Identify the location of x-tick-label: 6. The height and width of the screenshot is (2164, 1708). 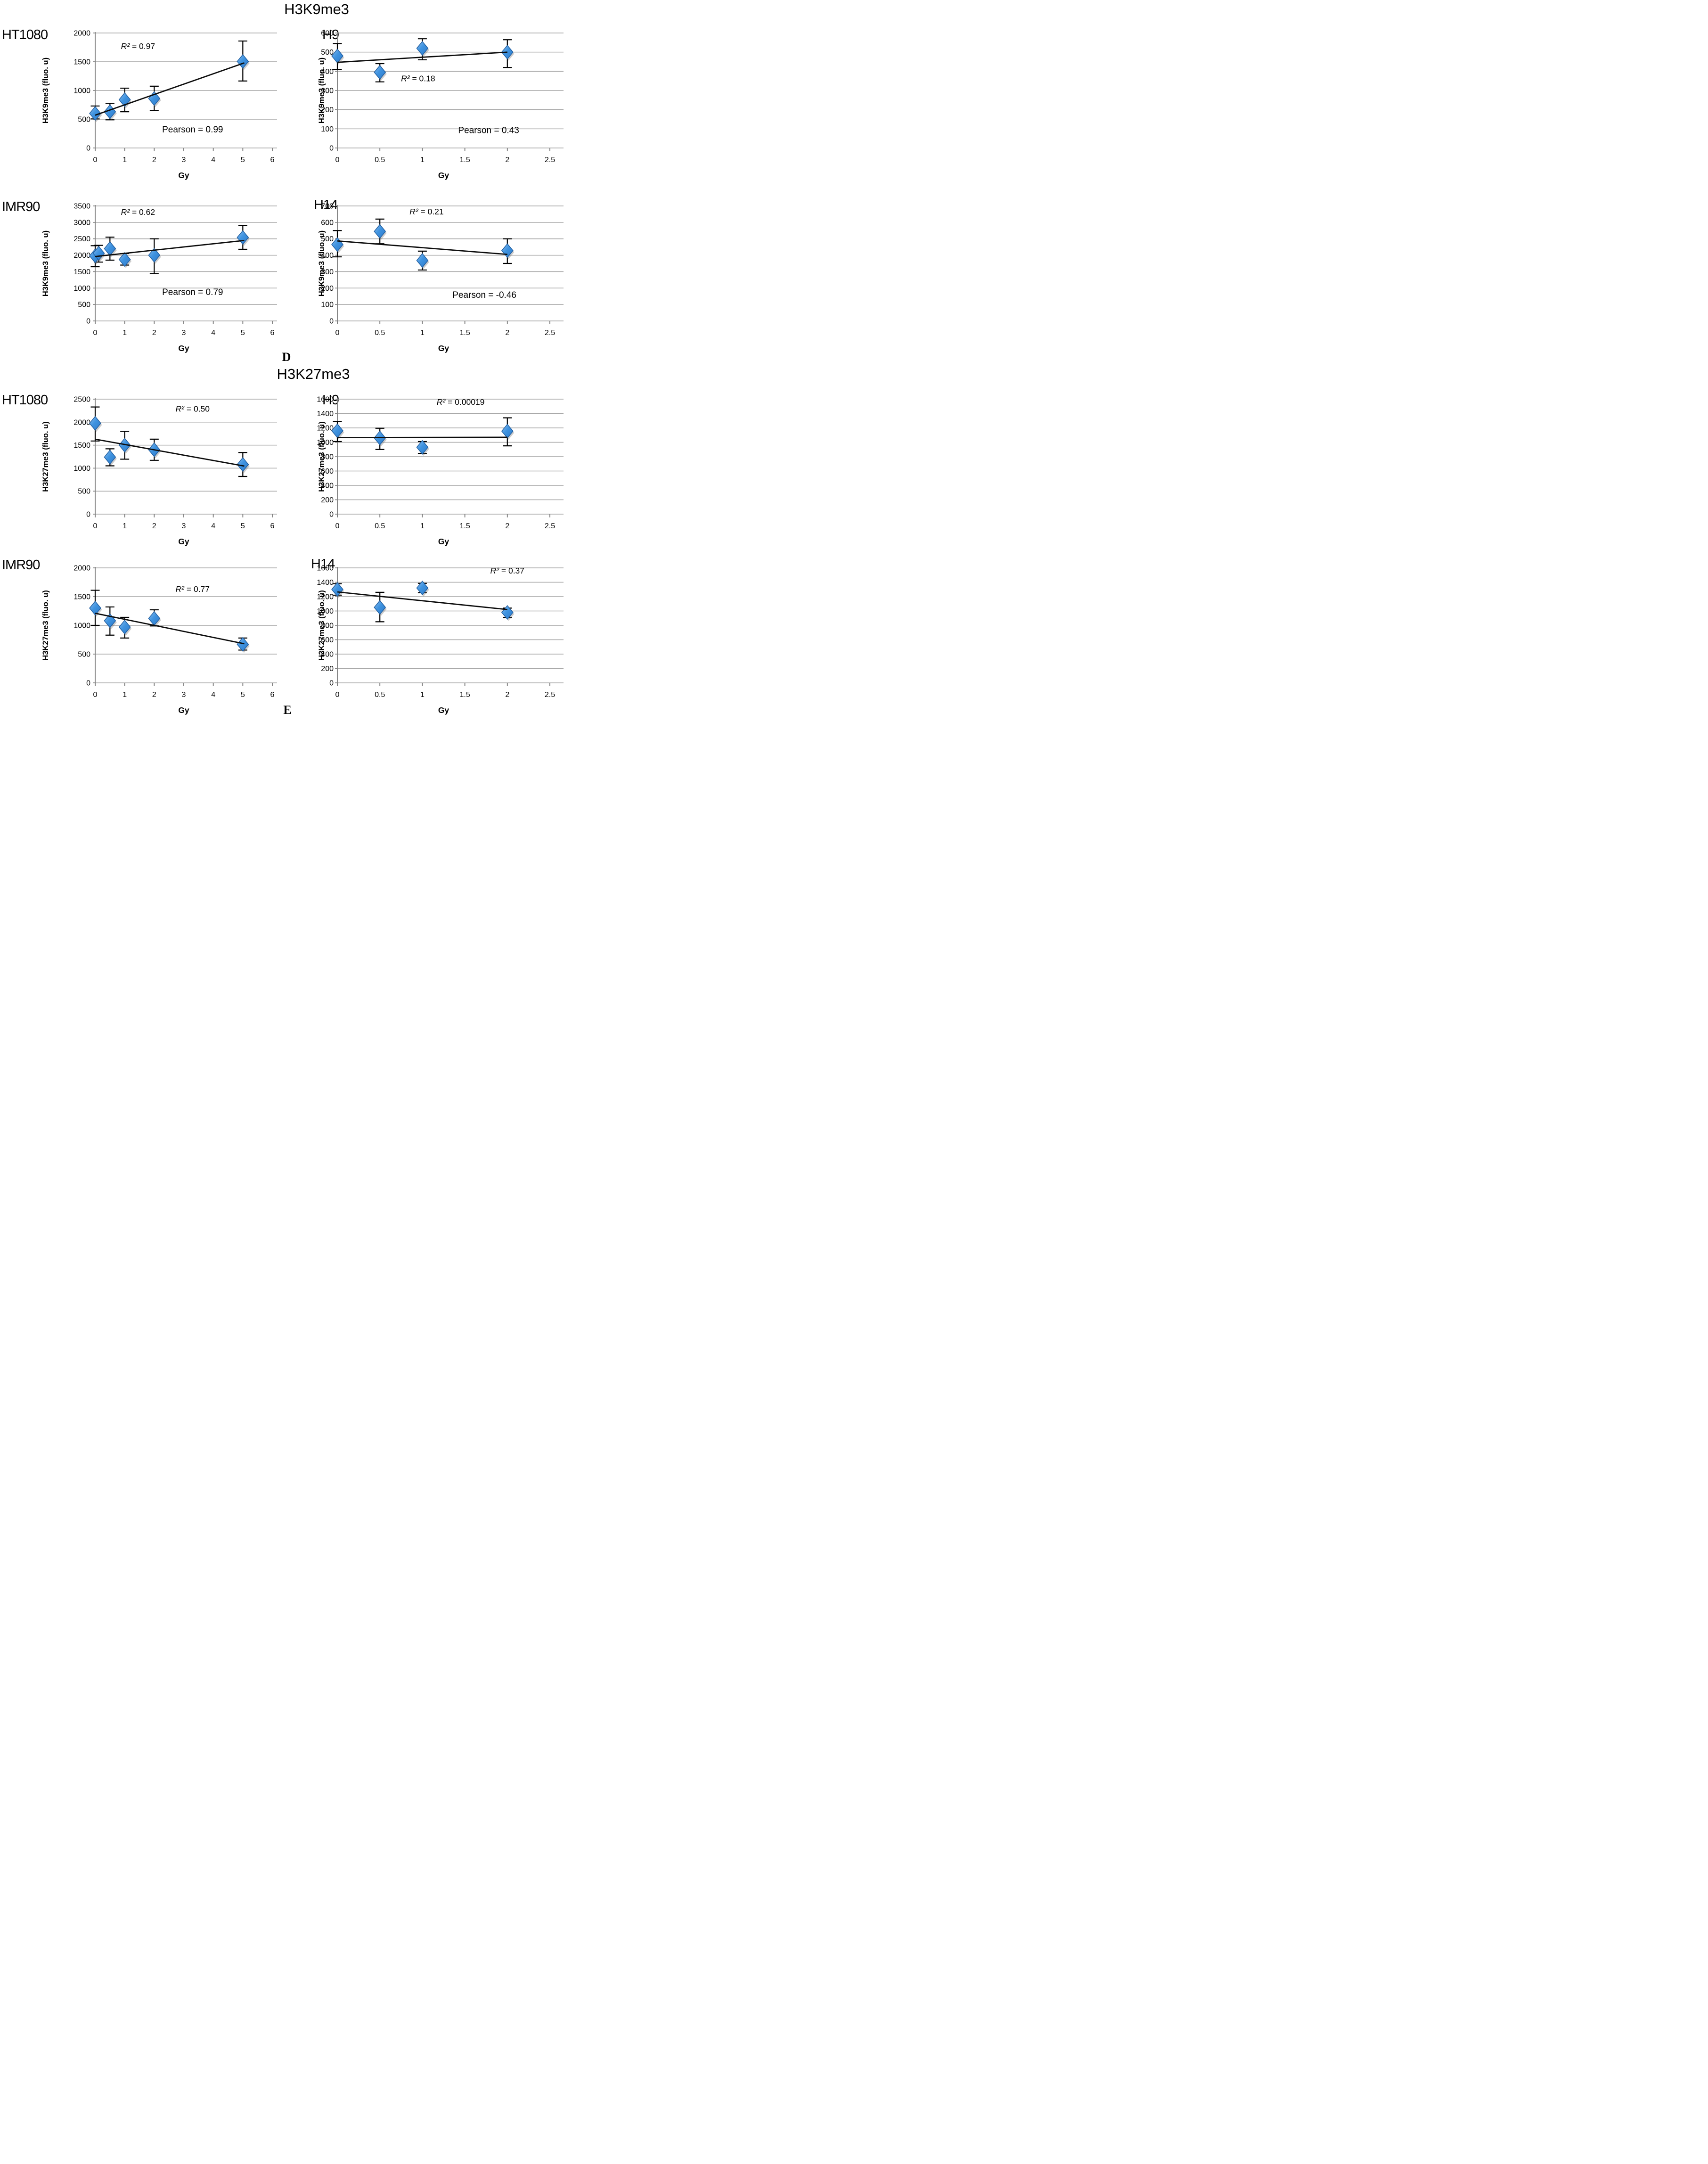
(273, 333).